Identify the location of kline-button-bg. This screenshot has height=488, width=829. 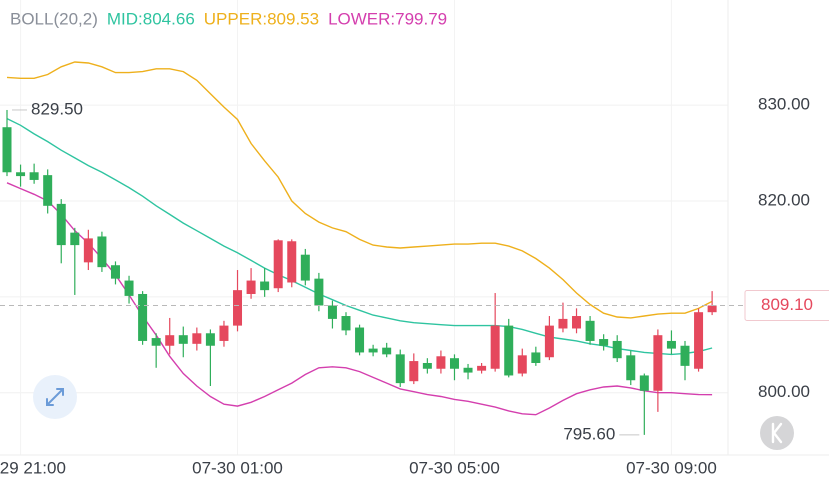
(777, 433).